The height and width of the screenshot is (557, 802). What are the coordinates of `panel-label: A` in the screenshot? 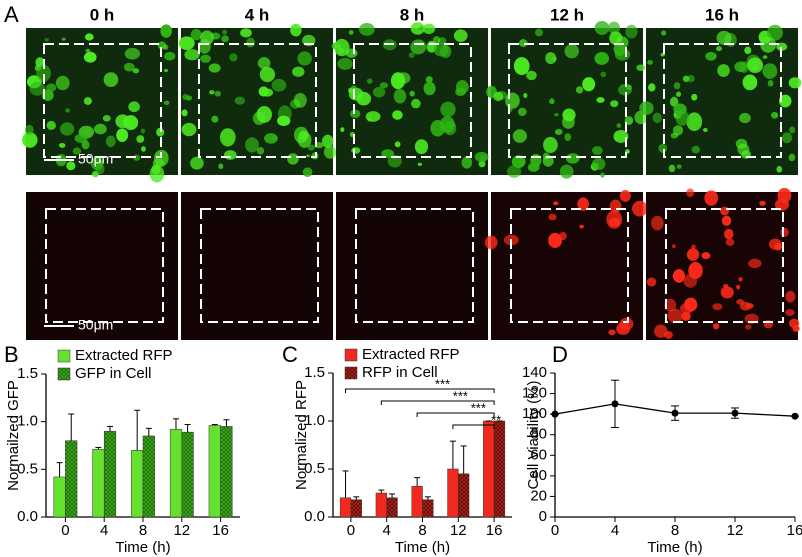 It's located at (11, 14).